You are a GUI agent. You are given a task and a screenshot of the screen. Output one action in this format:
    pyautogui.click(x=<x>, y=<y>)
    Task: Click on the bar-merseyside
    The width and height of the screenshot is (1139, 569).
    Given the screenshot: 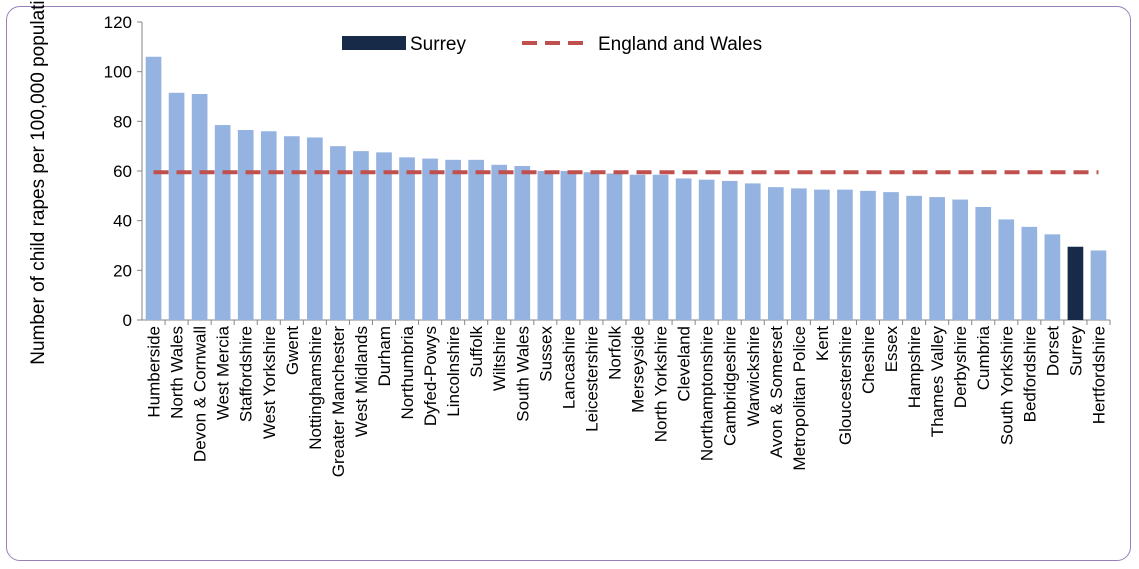 What is the action you would take?
    pyautogui.click(x=637, y=247)
    